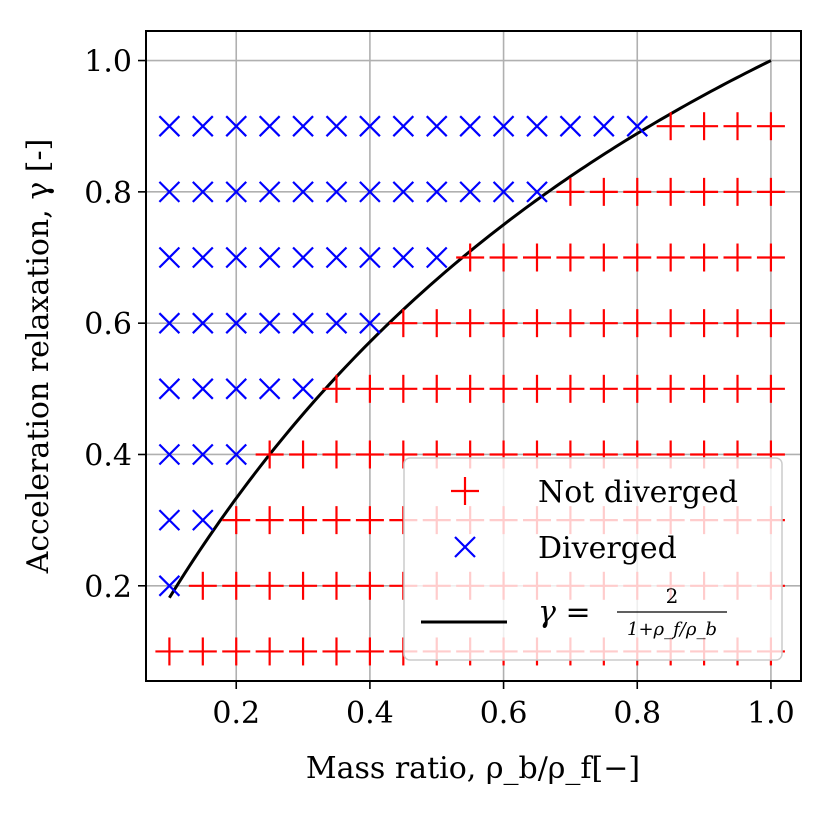  What do you see at coordinates (504, 713) in the screenshot?
I see `x-tick-label: 0.6` at bounding box center [504, 713].